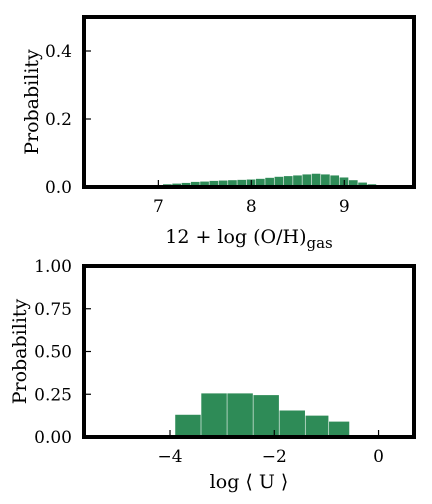  What do you see at coordinates (53, 267) in the screenshot?
I see `ionization-y-tick-label-4: 1.00` at bounding box center [53, 267].